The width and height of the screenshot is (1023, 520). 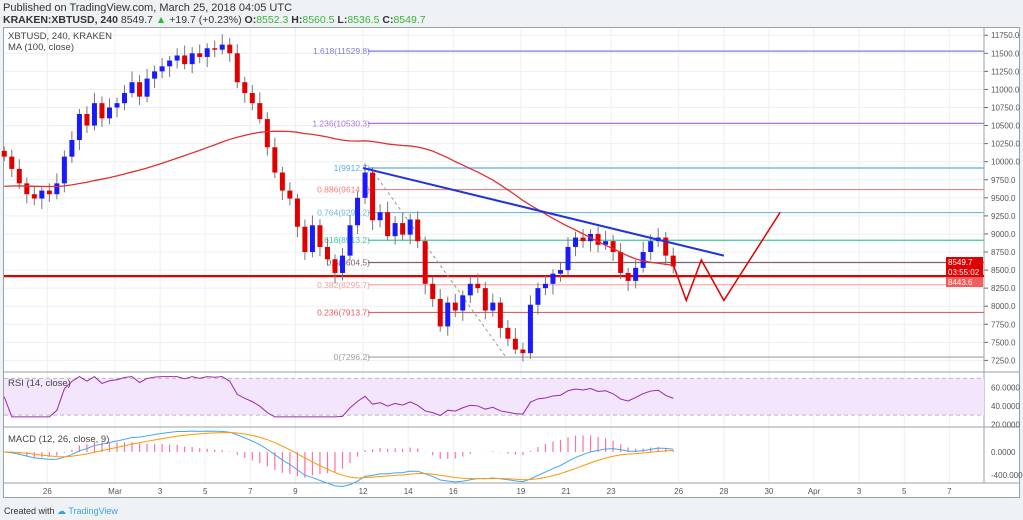 I want to click on macd-axis-label: 0.0000, so click(x=1003, y=452).